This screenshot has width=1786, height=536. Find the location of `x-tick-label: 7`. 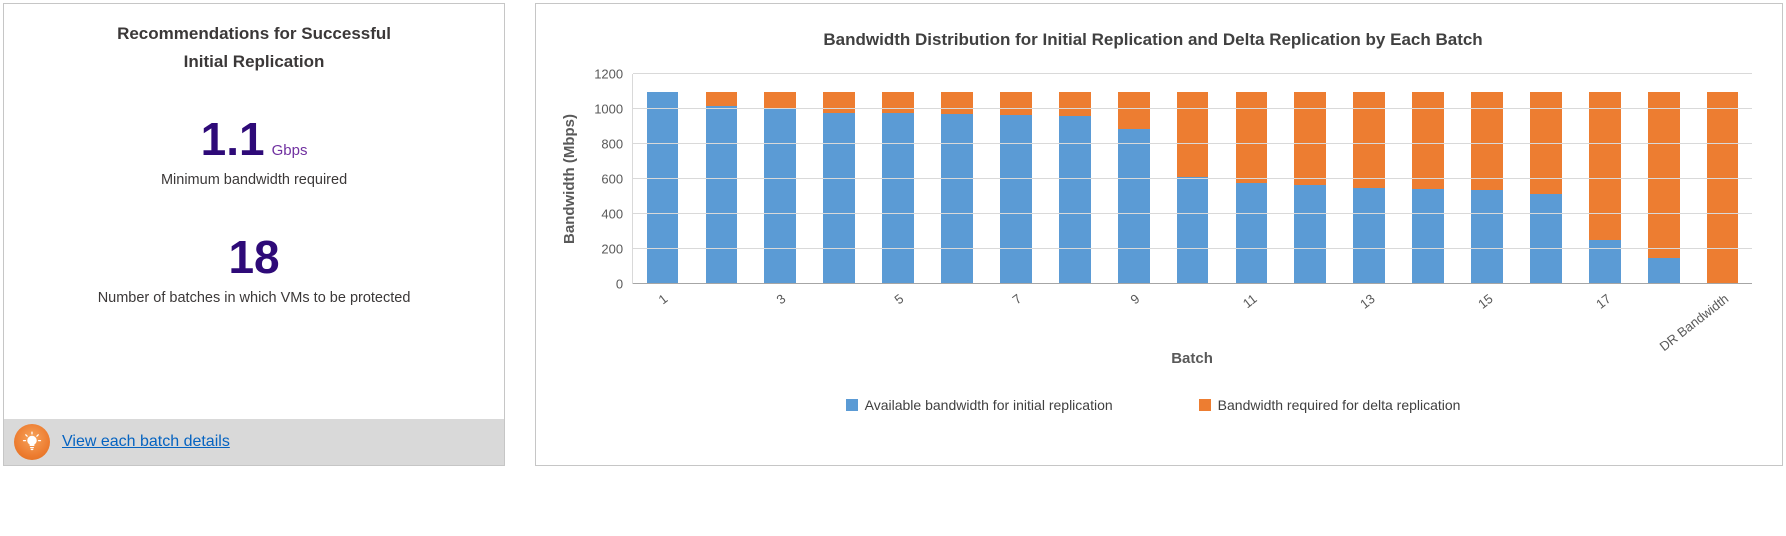

x-tick-label: 7 is located at coordinates (1017, 299).